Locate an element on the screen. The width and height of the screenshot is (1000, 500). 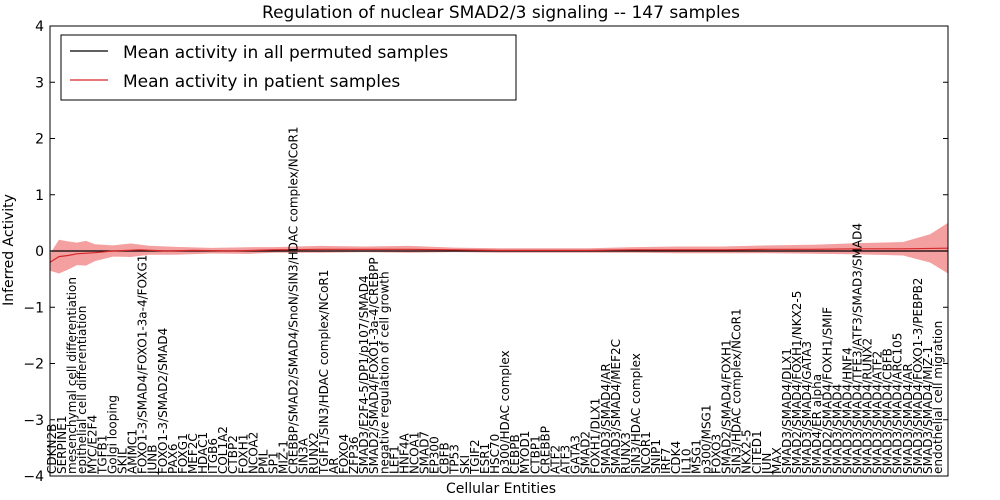
y-tick-label: 1 is located at coordinates (39, 196).